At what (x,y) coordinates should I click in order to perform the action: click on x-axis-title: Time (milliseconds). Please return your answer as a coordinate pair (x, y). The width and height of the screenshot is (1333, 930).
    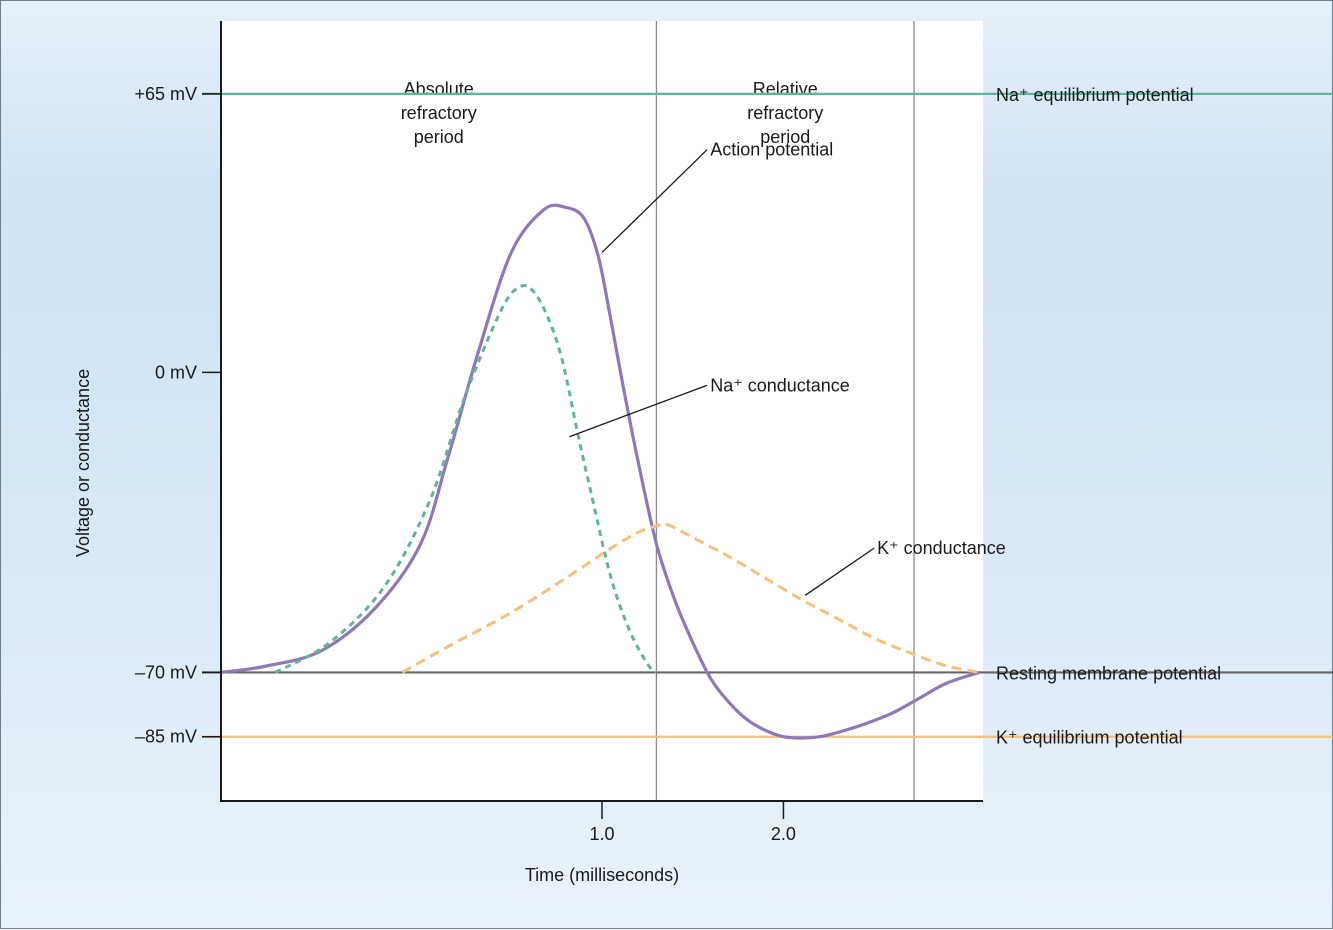
    Looking at the image, I should click on (602, 875).